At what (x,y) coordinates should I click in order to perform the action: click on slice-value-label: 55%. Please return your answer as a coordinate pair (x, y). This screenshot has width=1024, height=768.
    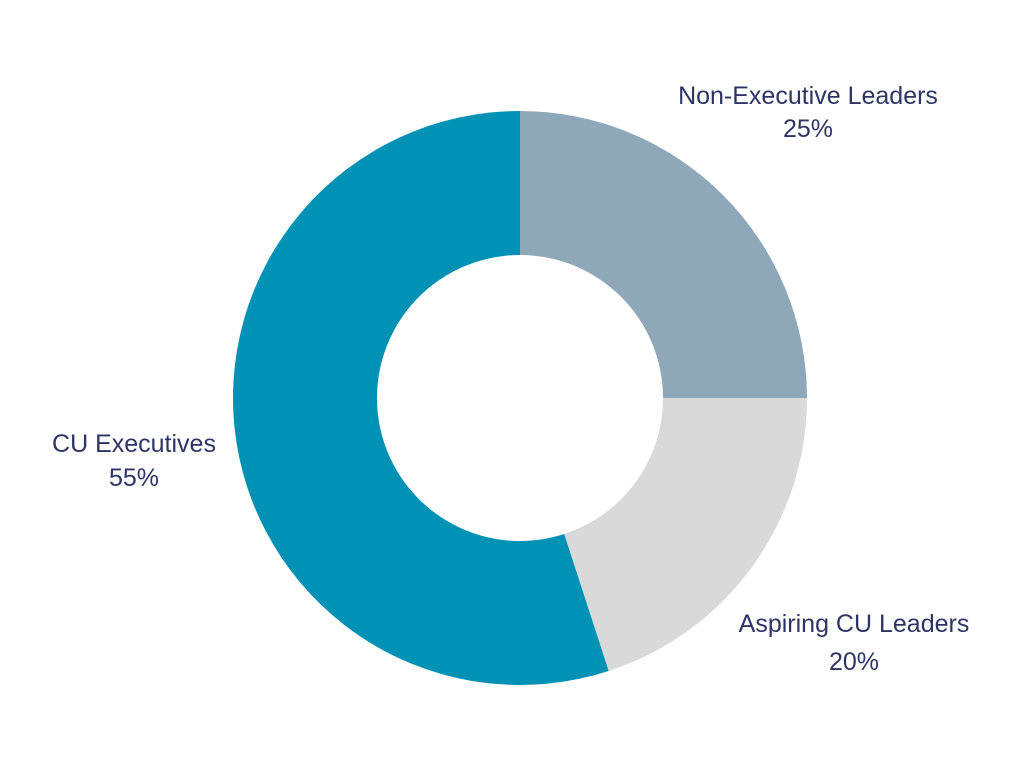
    Looking at the image, I should click on (134, 478).